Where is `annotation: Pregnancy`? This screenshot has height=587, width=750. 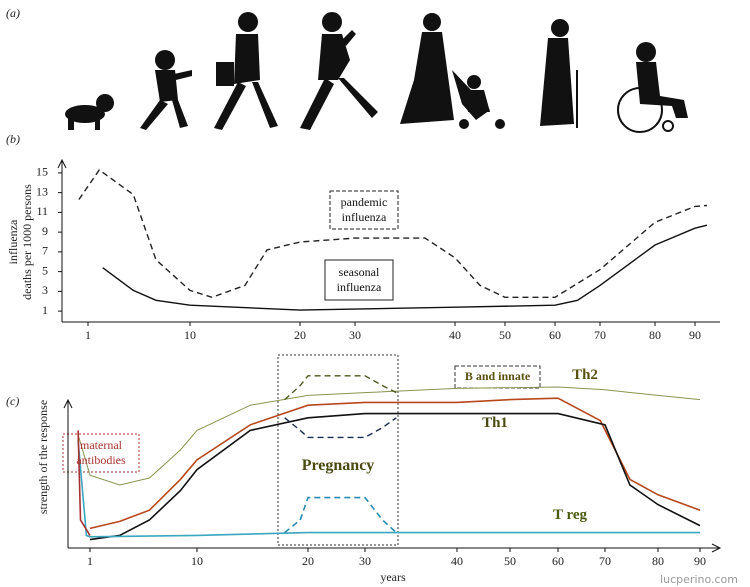
annotation: Pregnancy is located at coordinates (338, 465).